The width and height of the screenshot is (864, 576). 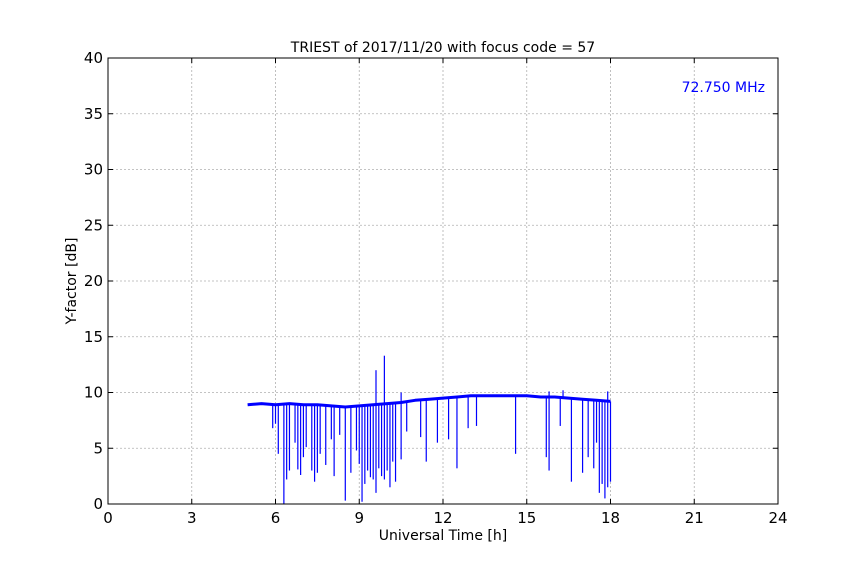 What do you see at coordinates (98, 504) in the screenshot?
I see `y-tick-label: 0` at bounding box center [98, 504].